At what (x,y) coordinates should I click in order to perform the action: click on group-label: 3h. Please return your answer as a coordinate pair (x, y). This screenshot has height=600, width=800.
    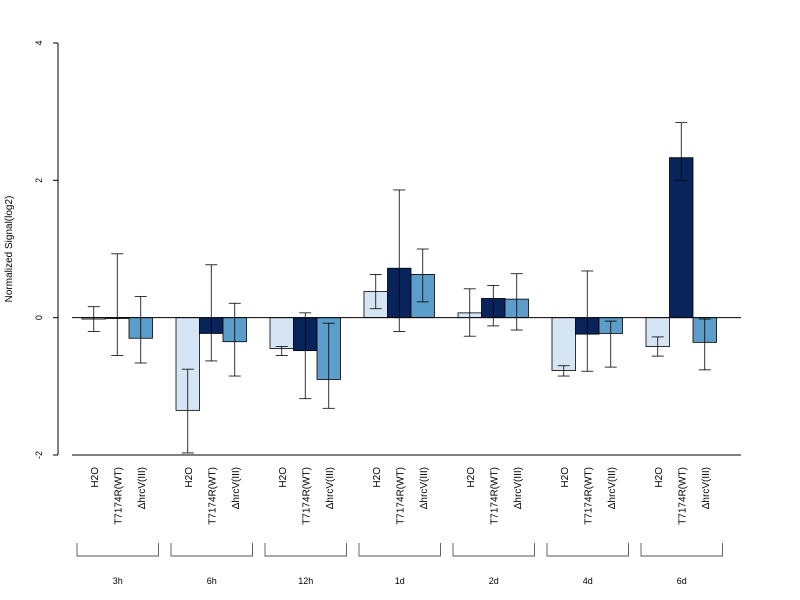
    Looking at the image, I should click on (118, 581).